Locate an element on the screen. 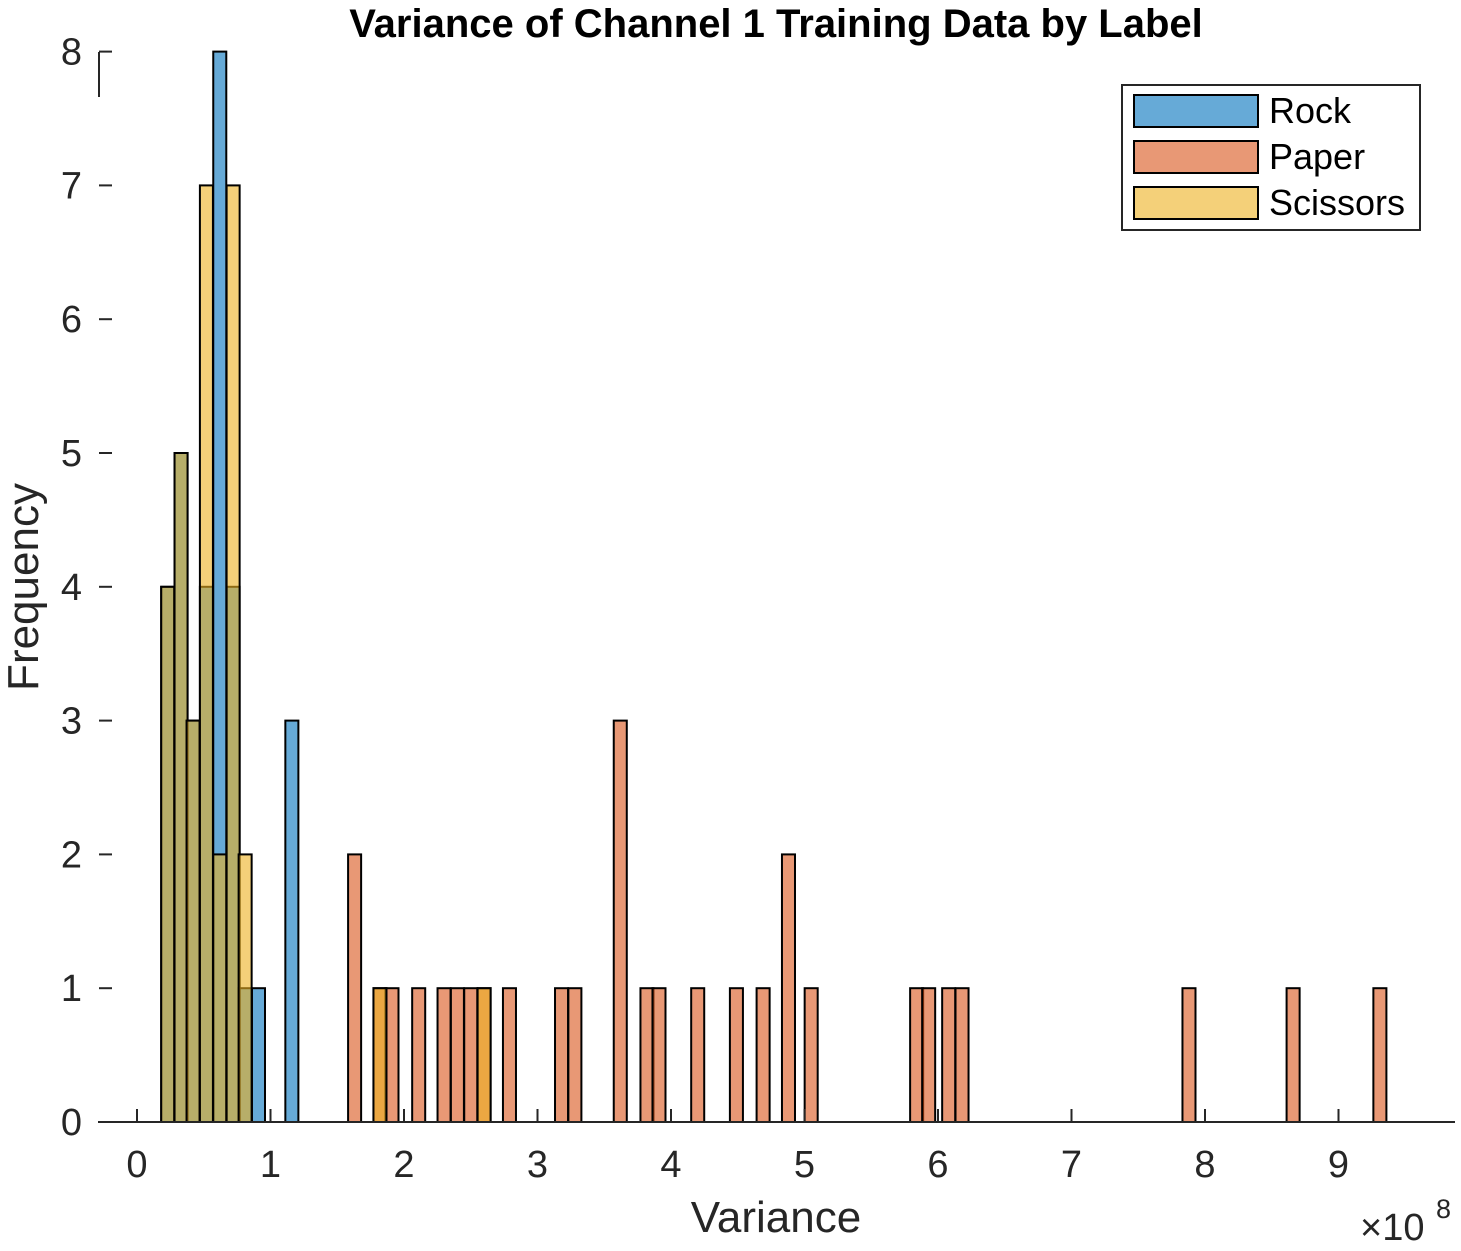  x-tick-label: 8 is located at coordinates (1204, 1165).